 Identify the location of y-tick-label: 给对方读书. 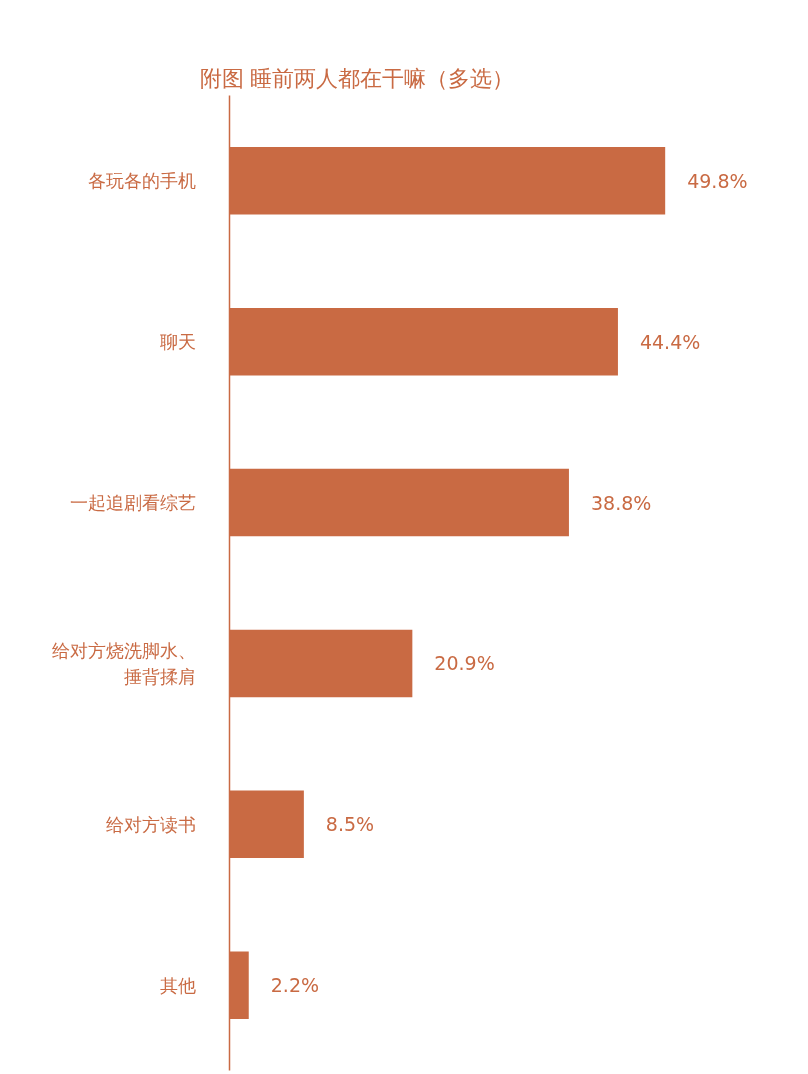
(150, 824).